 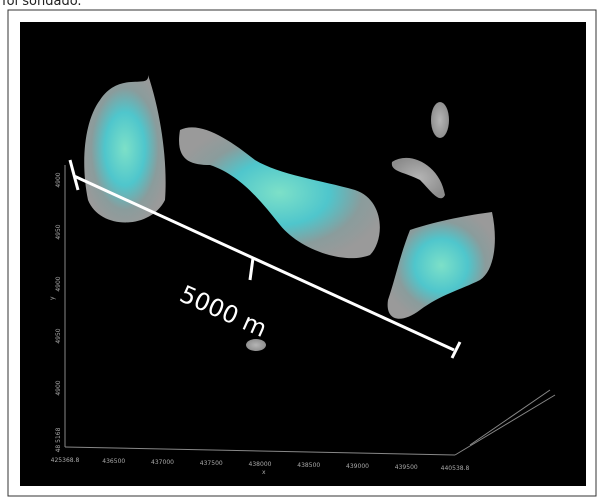 I want to click on x-axis-label: x, so click(x=264, y=472).